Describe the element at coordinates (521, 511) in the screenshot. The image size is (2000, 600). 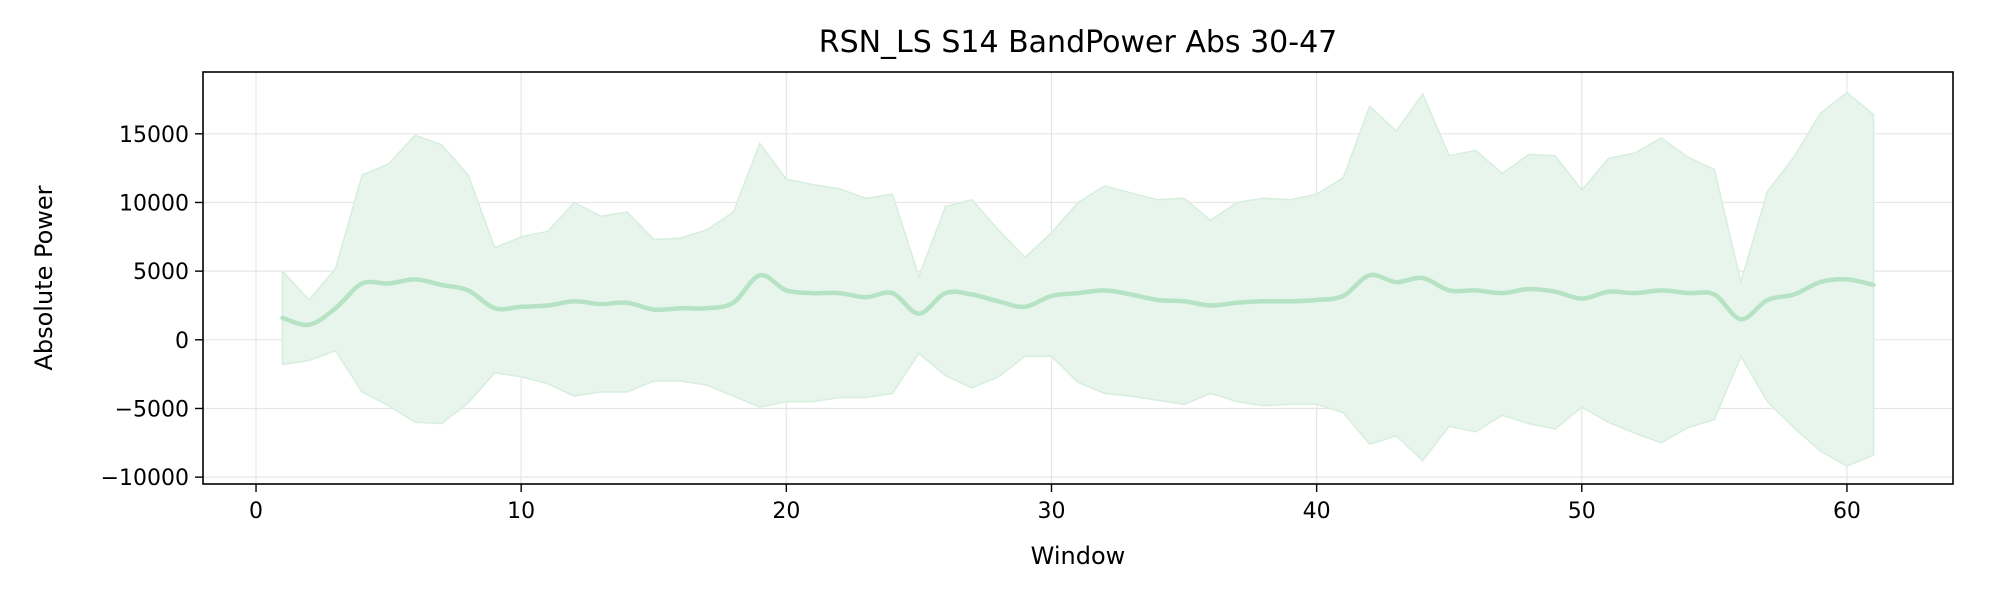
I see `x-tick-label: 10` at that location.